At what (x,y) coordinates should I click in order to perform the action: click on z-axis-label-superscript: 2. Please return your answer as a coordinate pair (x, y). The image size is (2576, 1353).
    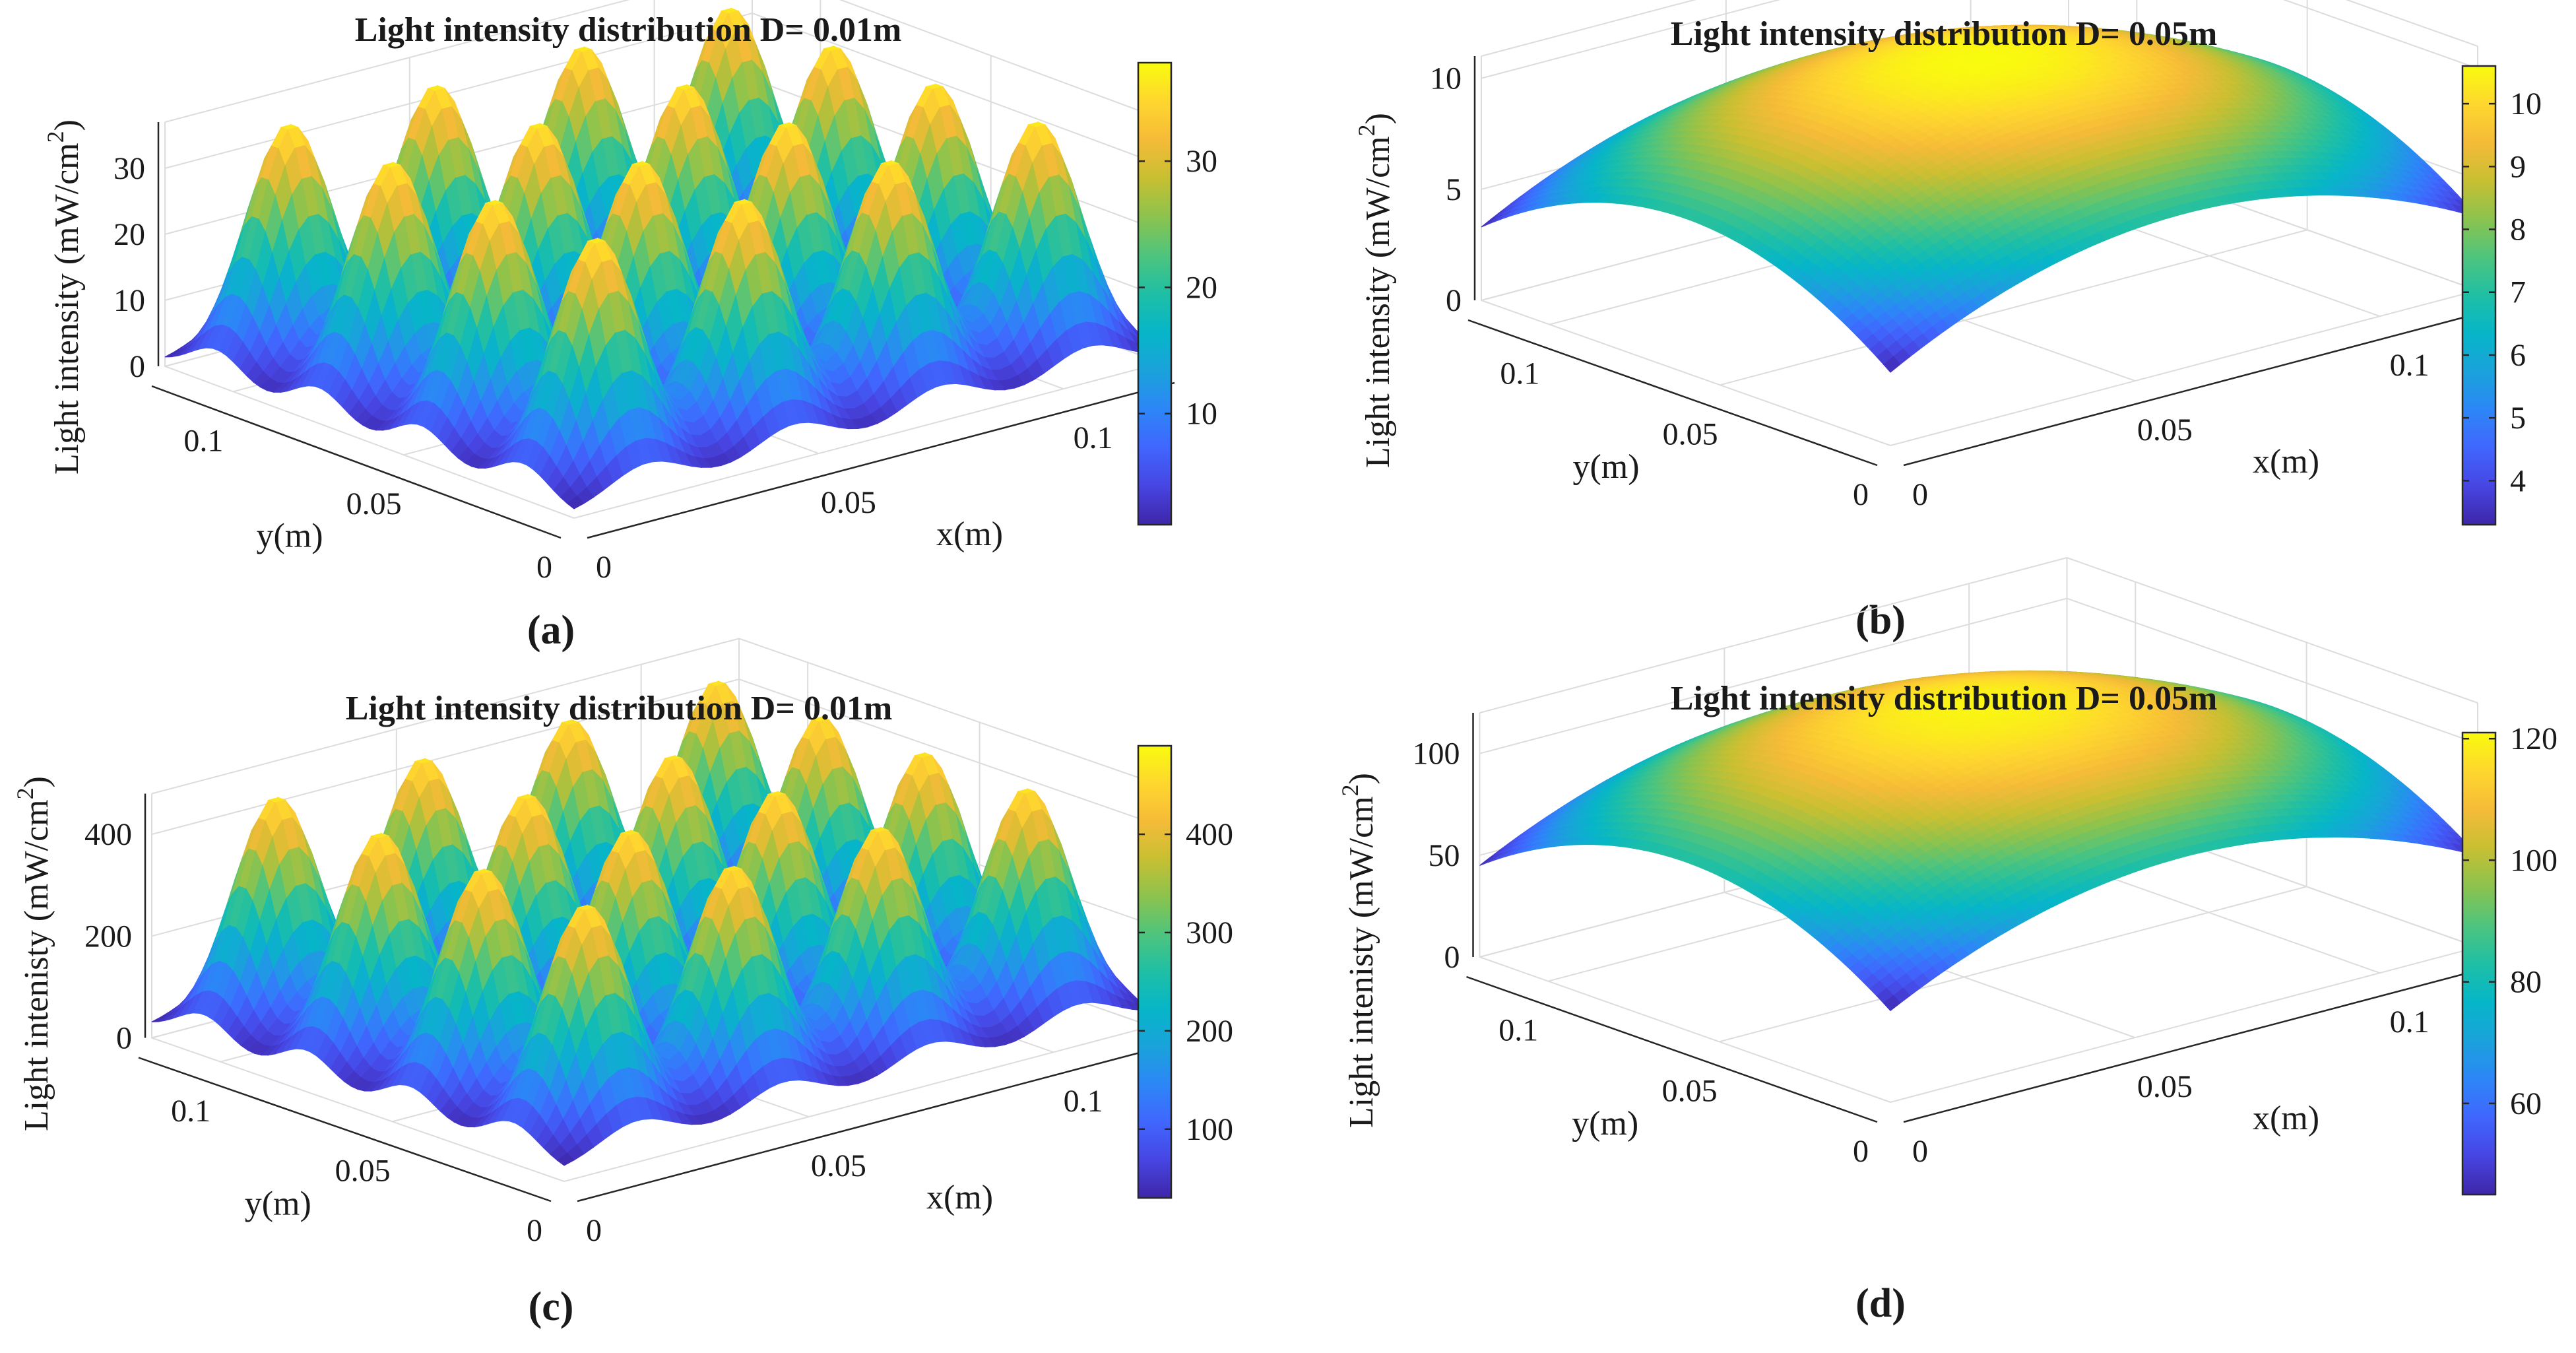
    Looking at the image, I should click on (55, 137).